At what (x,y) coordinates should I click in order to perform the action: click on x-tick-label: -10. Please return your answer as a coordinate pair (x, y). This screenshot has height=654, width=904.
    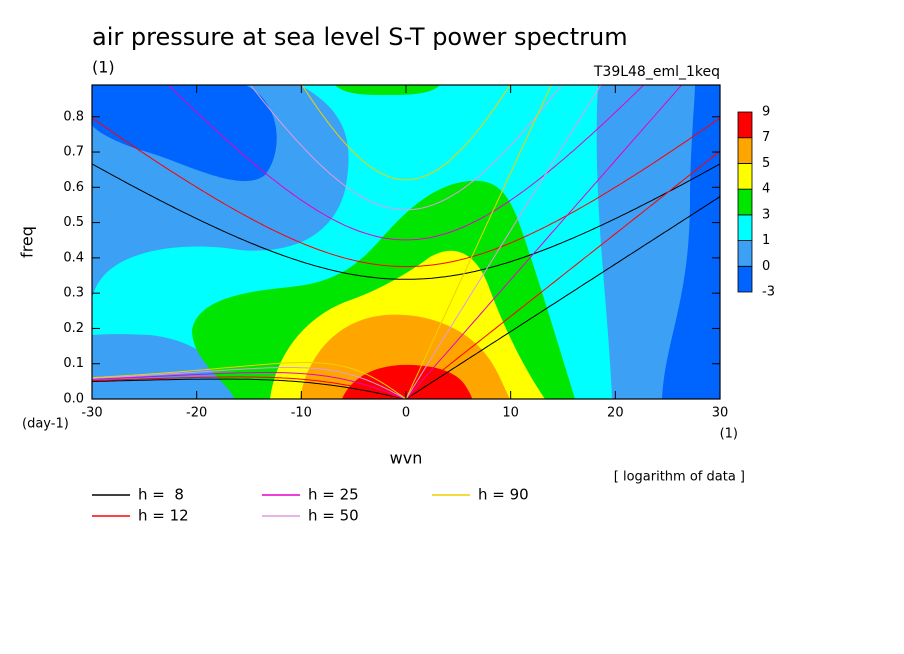
    Looking at the image, I should click on (301, 413).